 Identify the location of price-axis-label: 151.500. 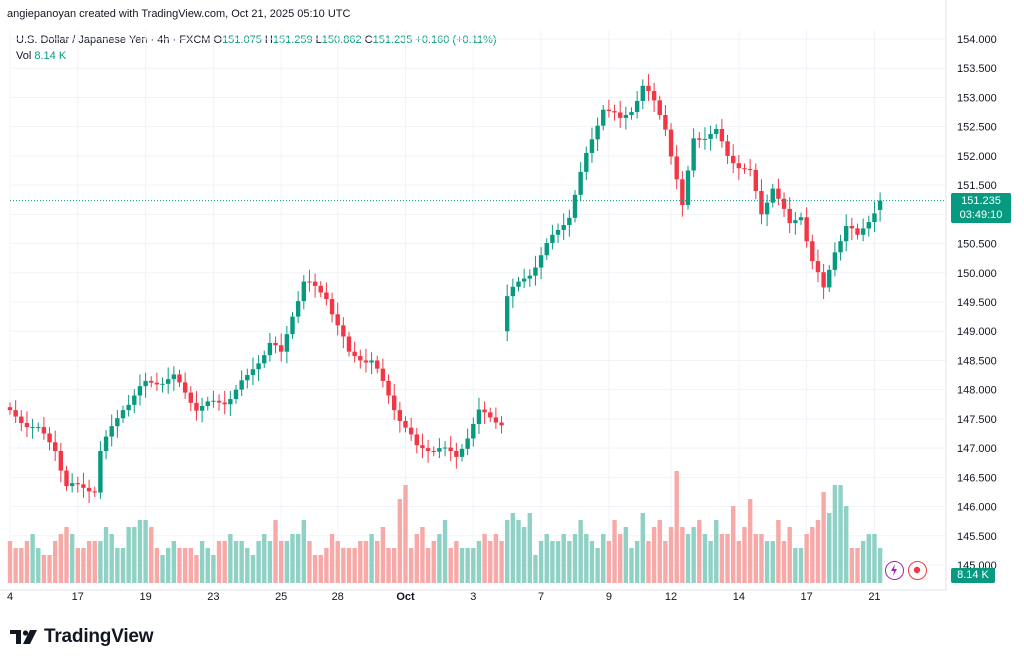
(977, 186).